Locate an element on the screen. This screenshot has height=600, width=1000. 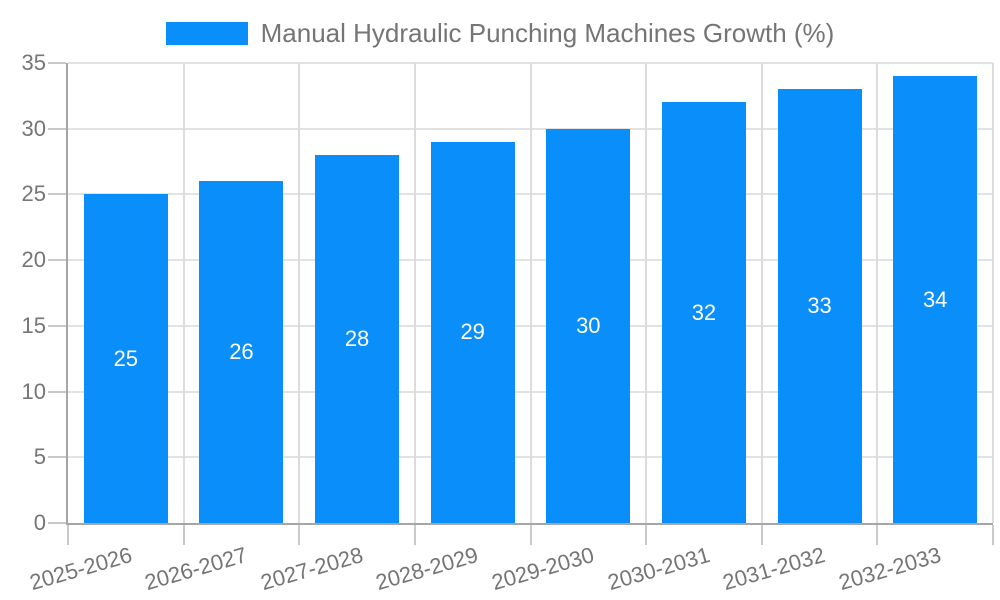
y-tick-label: 15 is located at coordinates (33, 325).